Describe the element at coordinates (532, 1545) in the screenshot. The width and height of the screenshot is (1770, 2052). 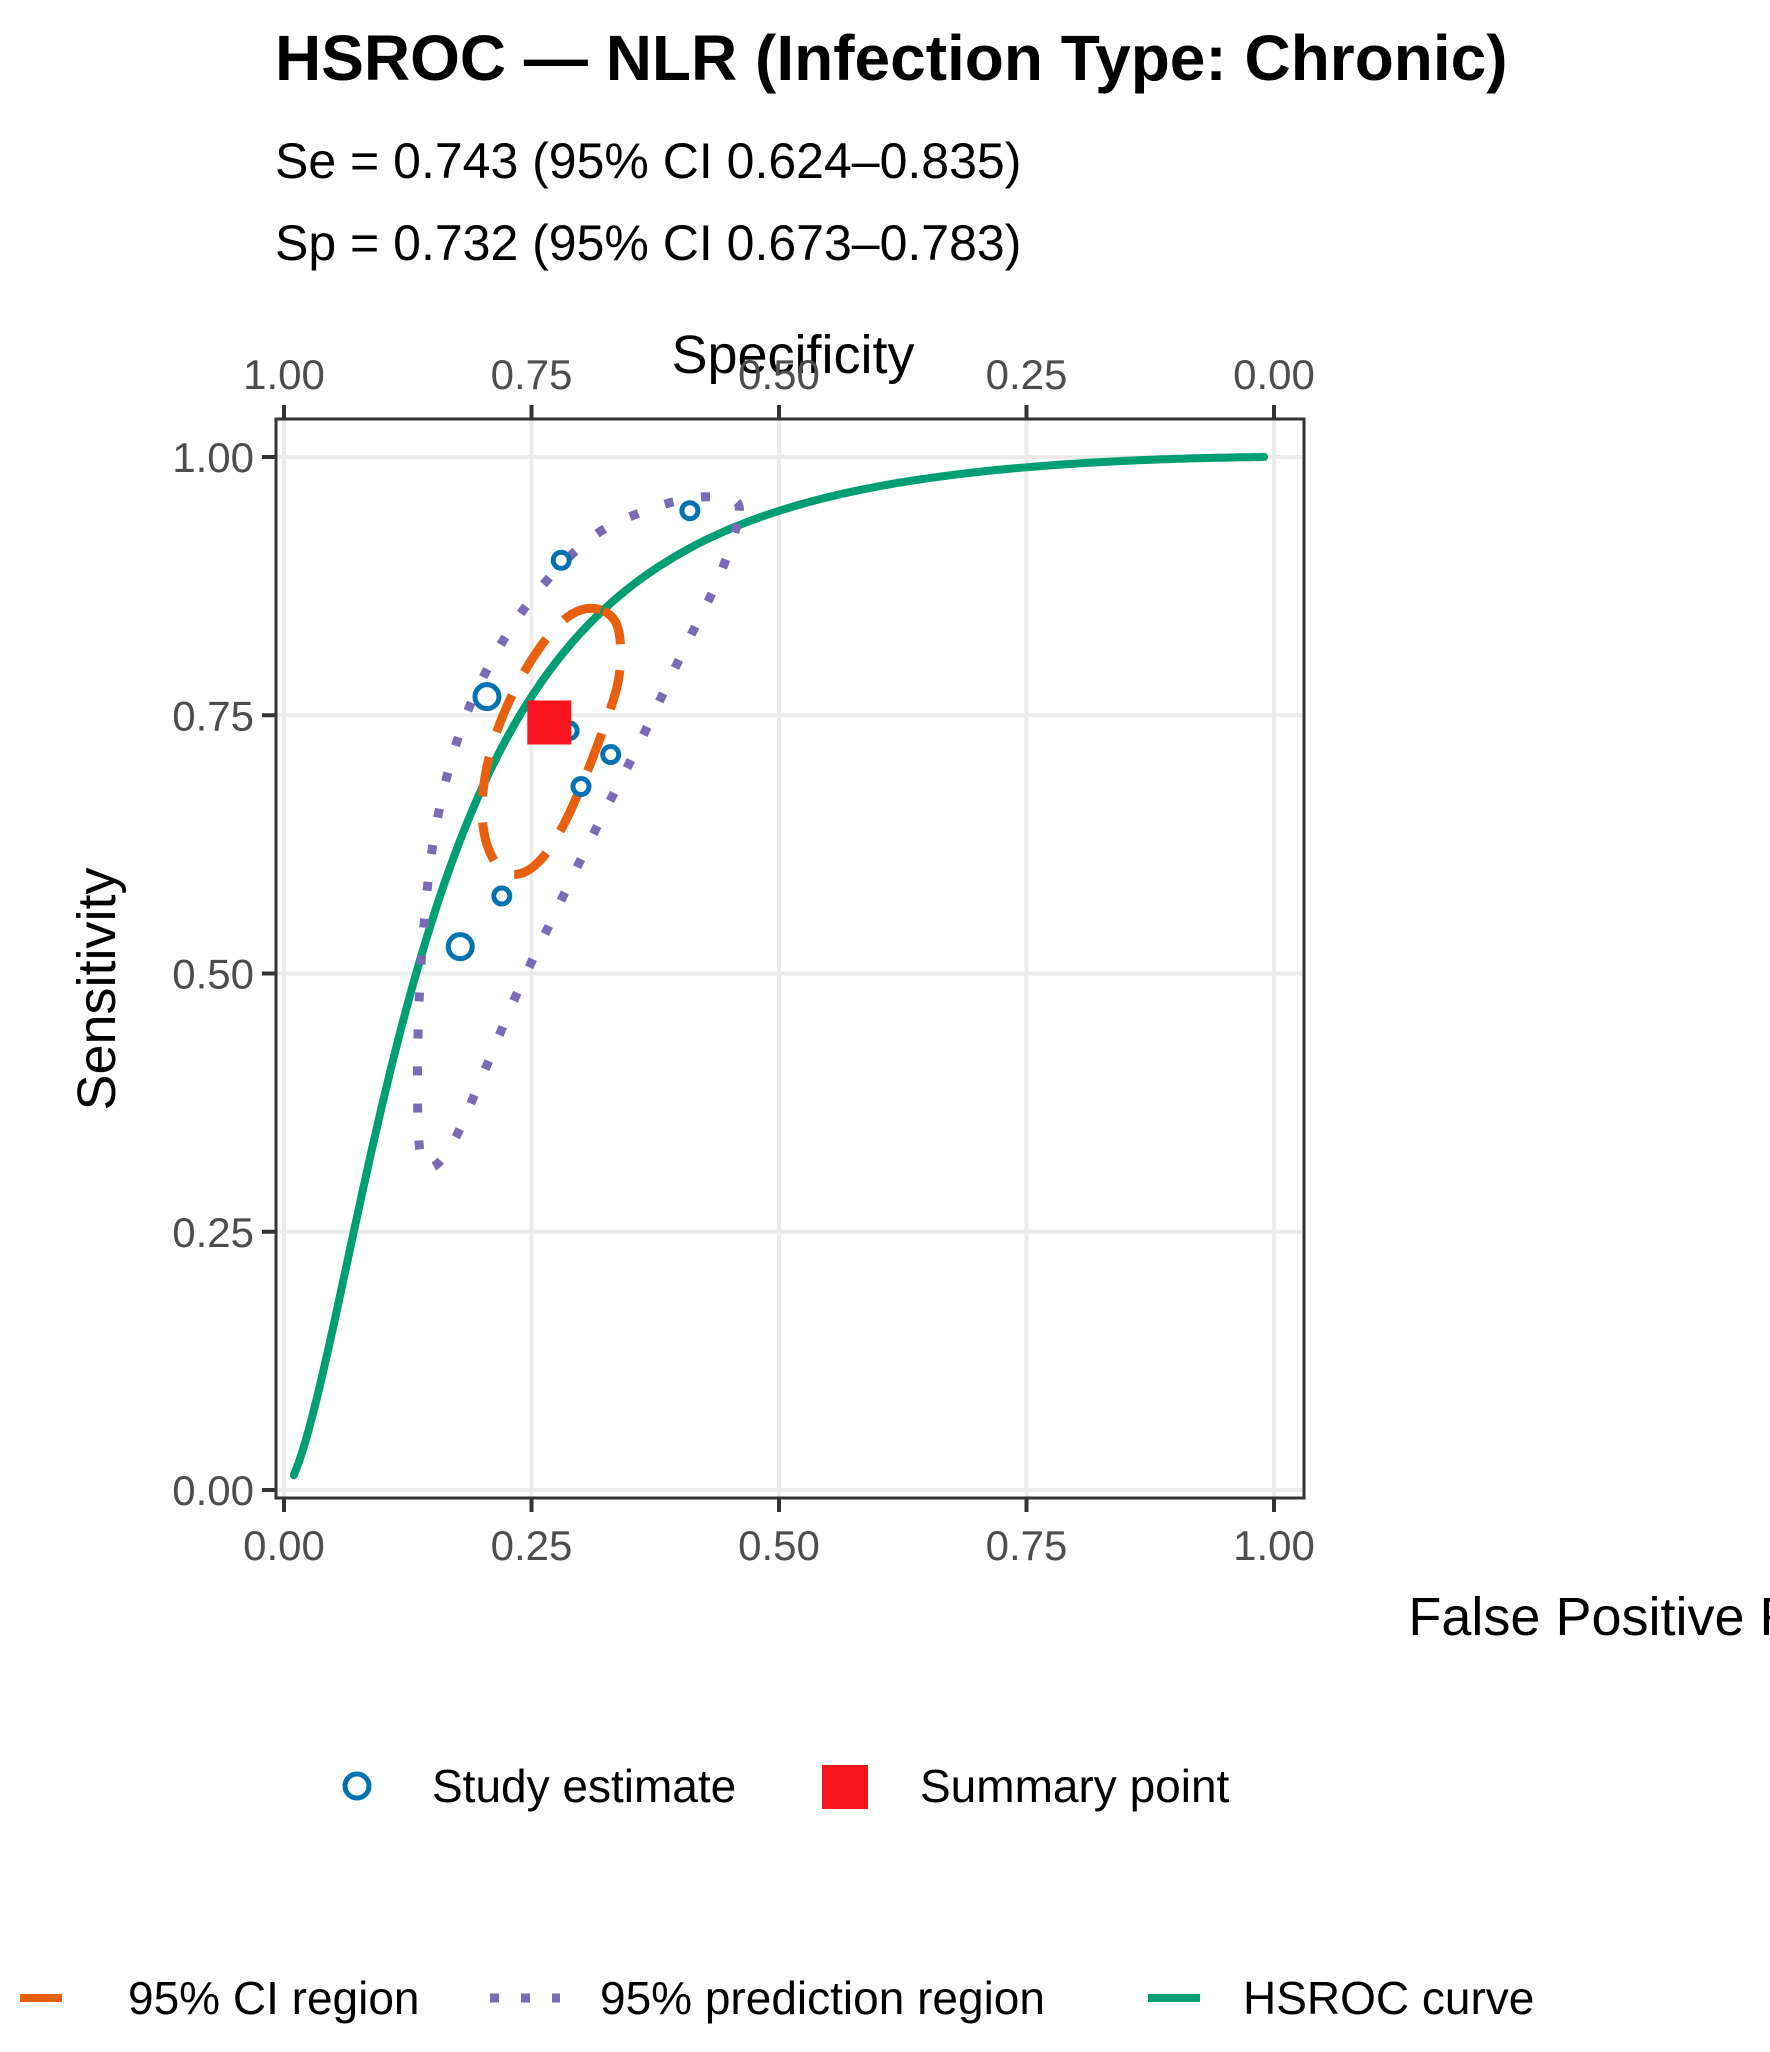
I see `x-tick-label: 0.25` at that location.